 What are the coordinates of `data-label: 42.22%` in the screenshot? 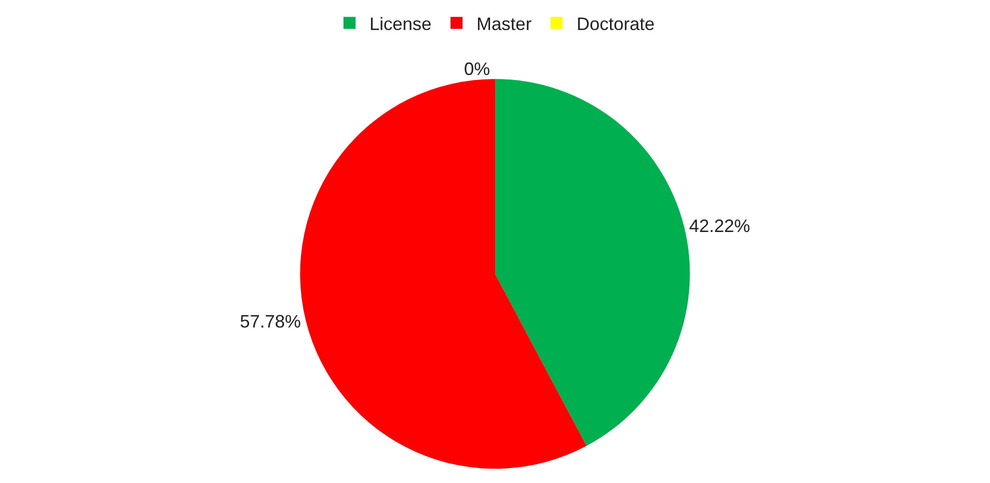 It's located at (719, 226).